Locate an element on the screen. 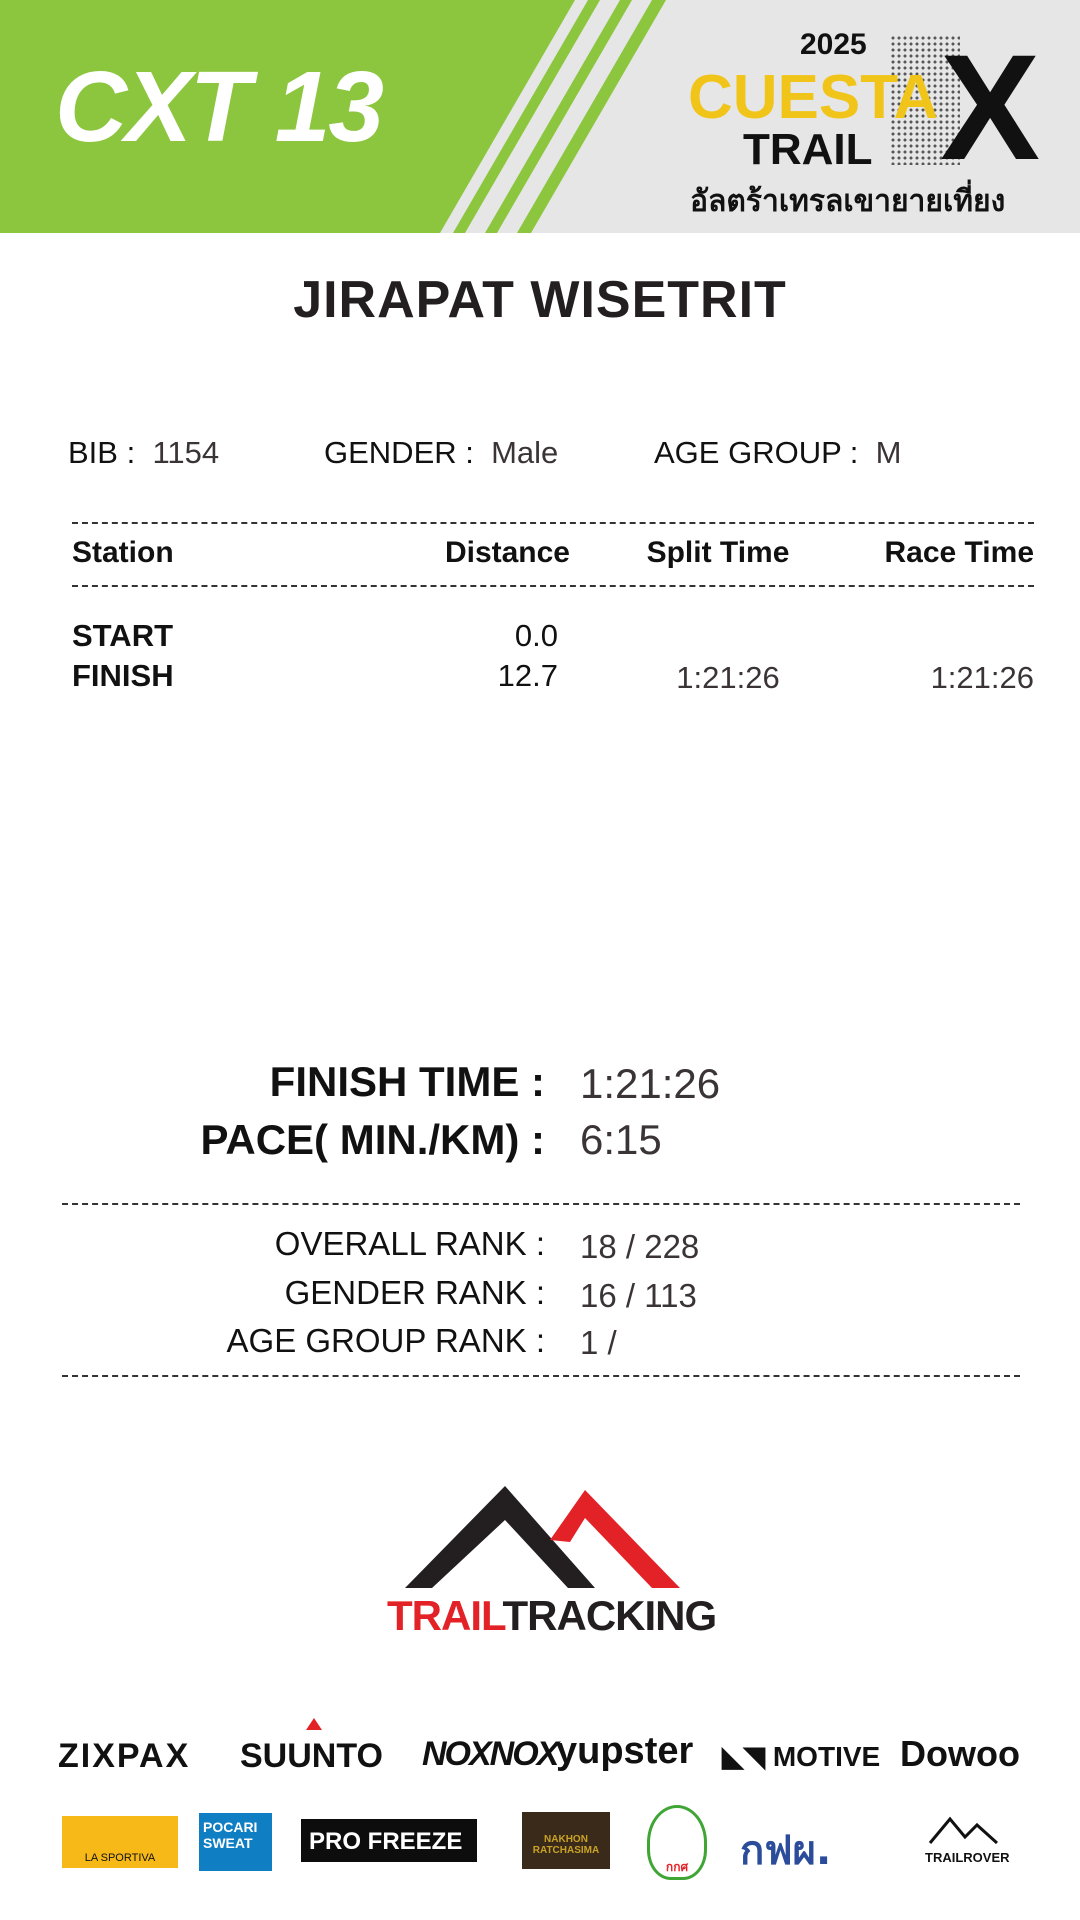 The image size is (1080, 1920). age-group-info: AGE GROUP : M is located at coordinates (777, 453).